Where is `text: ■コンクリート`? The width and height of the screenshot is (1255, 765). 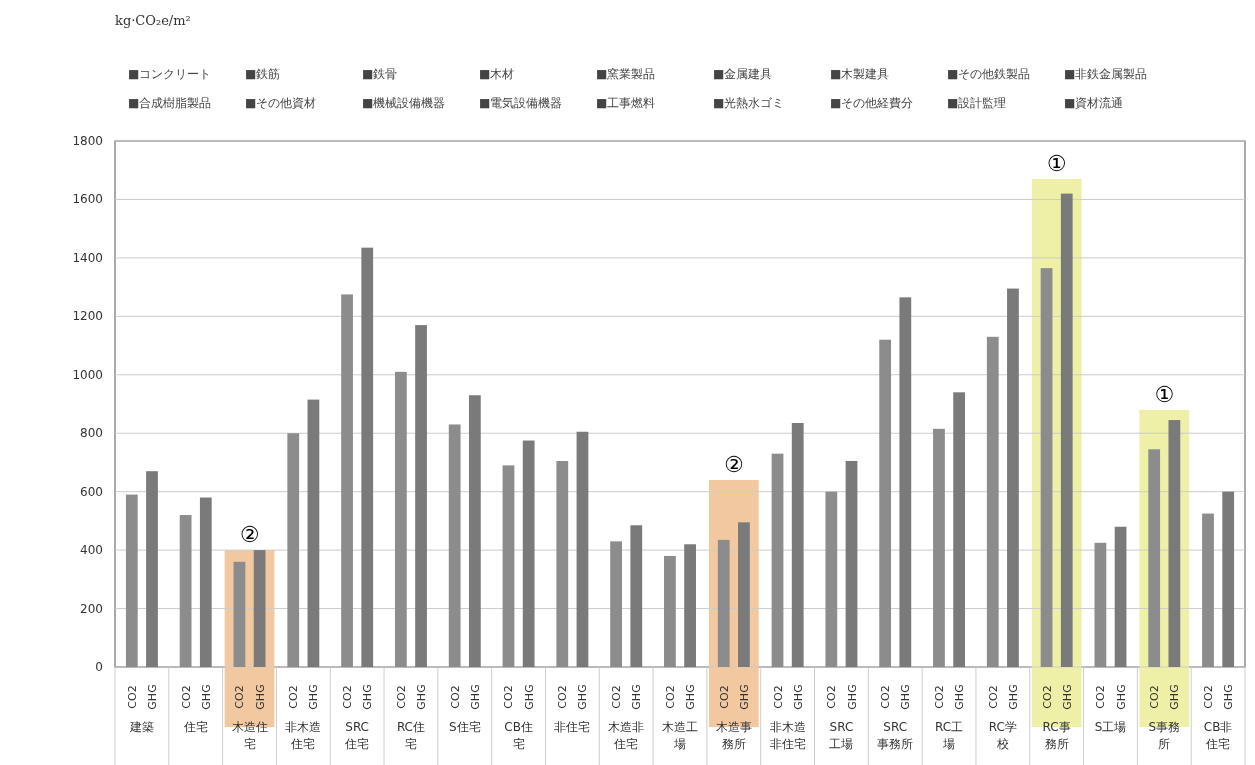 text: ■コンクリート is located at coordinates (170, 74).